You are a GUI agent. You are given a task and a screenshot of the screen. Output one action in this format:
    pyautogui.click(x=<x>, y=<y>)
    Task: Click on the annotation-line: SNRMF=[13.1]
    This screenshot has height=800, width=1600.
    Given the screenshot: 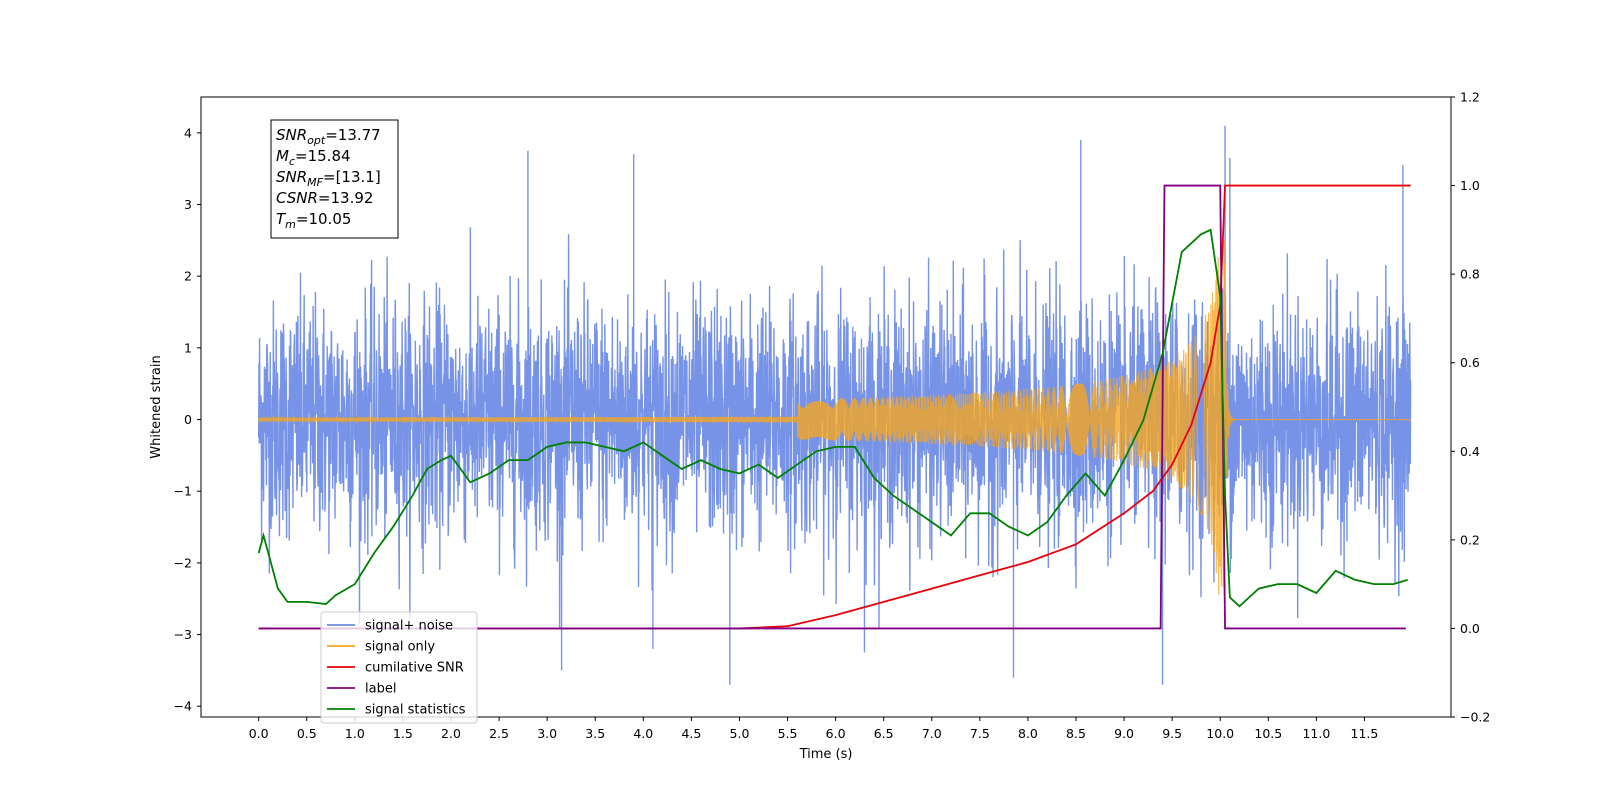 What is the action you would take?
    pyautogui.click(x=328, y=178)
    